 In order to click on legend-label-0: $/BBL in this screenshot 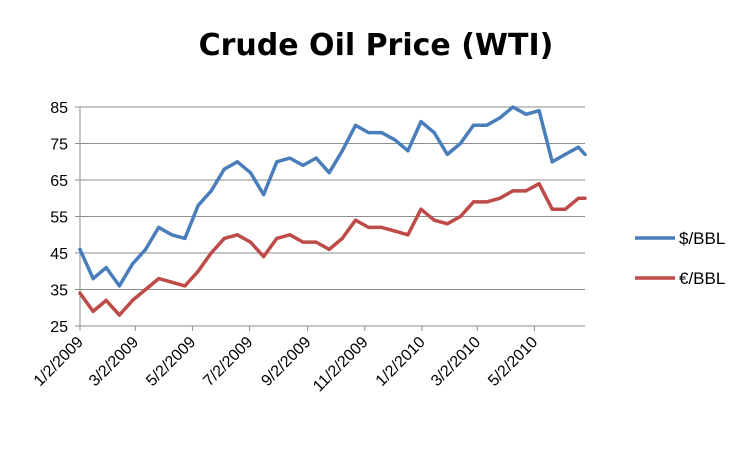, I will do `click(702, 238)`.